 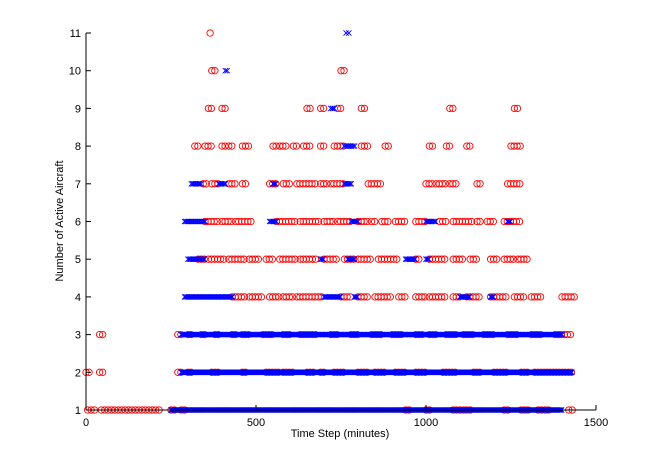 What do you see at coordinates (78, 411) in the screenshot?
I see `y-tick-label: 1` at bounding box center [78, 411].